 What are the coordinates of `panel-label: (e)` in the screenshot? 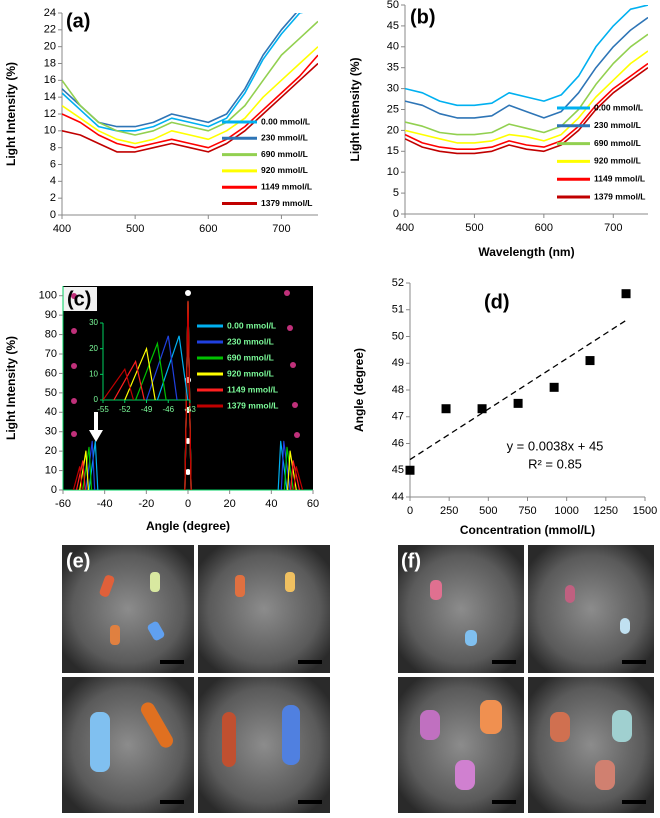 It's located at (78, 561).